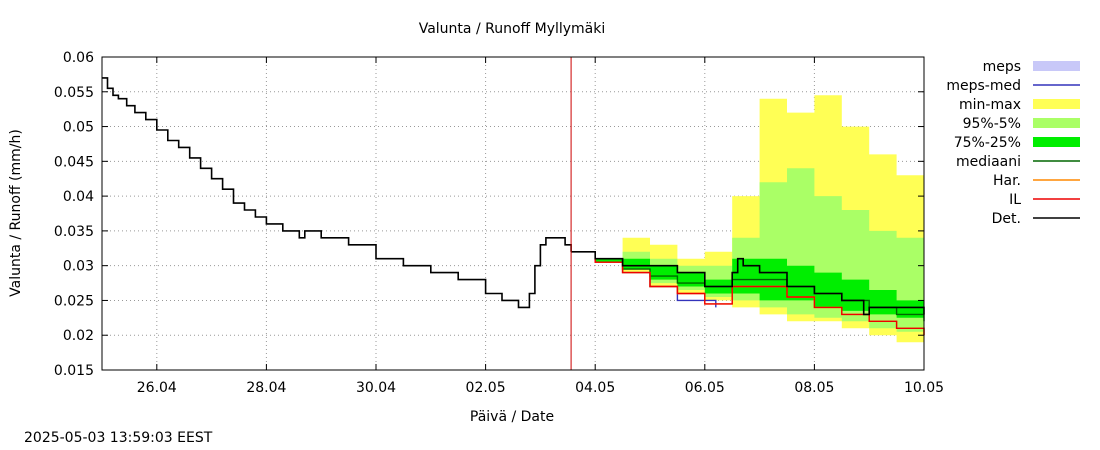 This screenshot has height=450, width=1100. What do you see at coordinates (118, 438) in the screenshot?
I see `timestamp: 2025-05-03 13:59:03 EEST` at bounding box center [118, 438].